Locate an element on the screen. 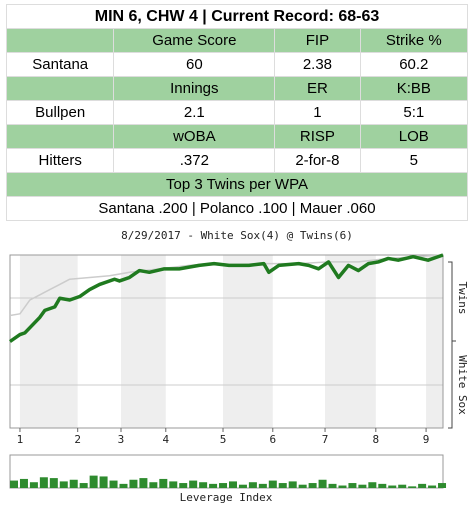  x-tick-label: 7 is located at coordinates (325, 439).